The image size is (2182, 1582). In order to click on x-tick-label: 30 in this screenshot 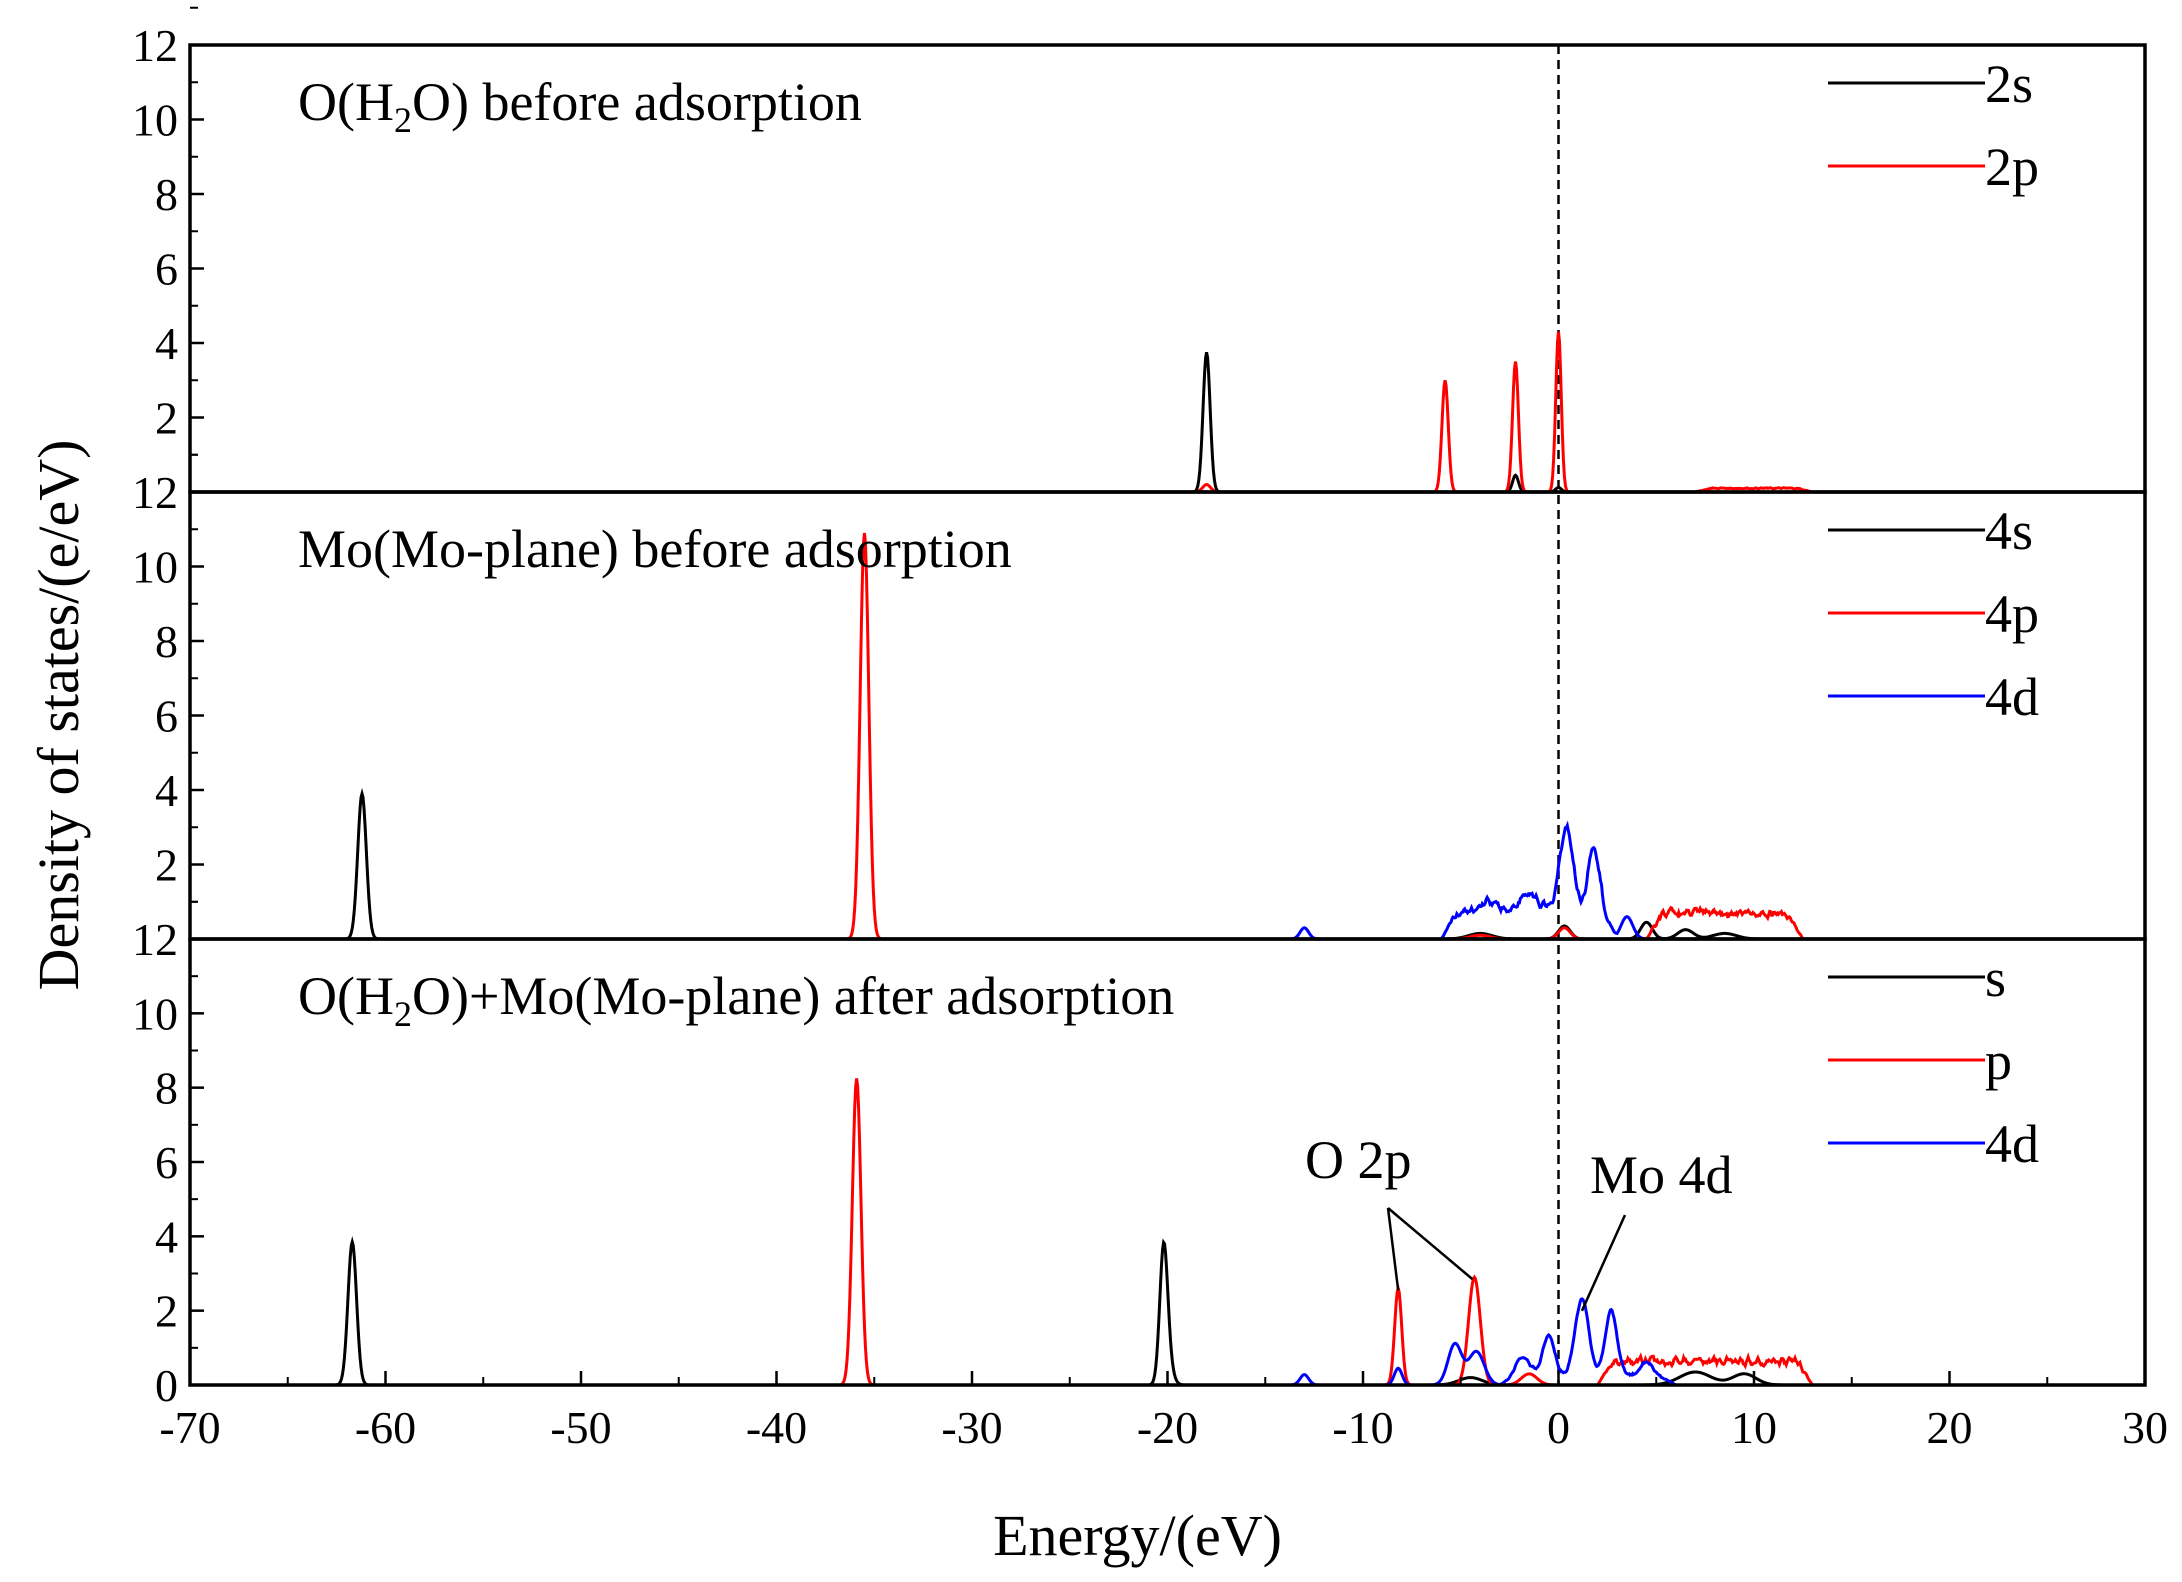, I will do `click(2145, 1427)`.